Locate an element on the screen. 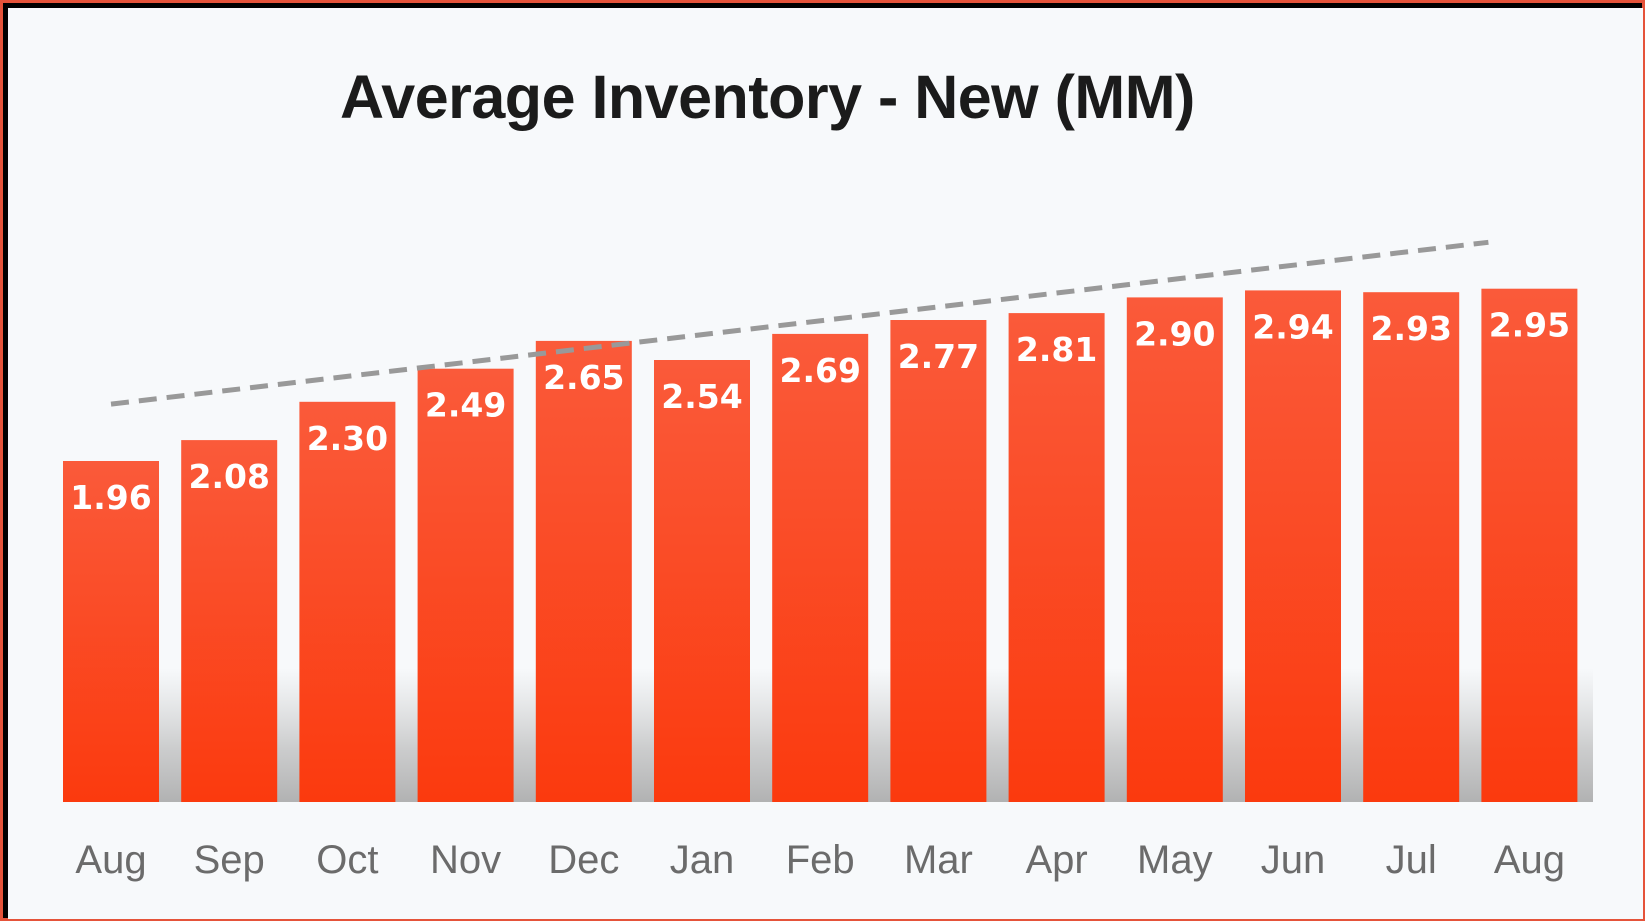 The image size is (1645, 921). x-tick-label: Oct is located at coordinates (347, 860).